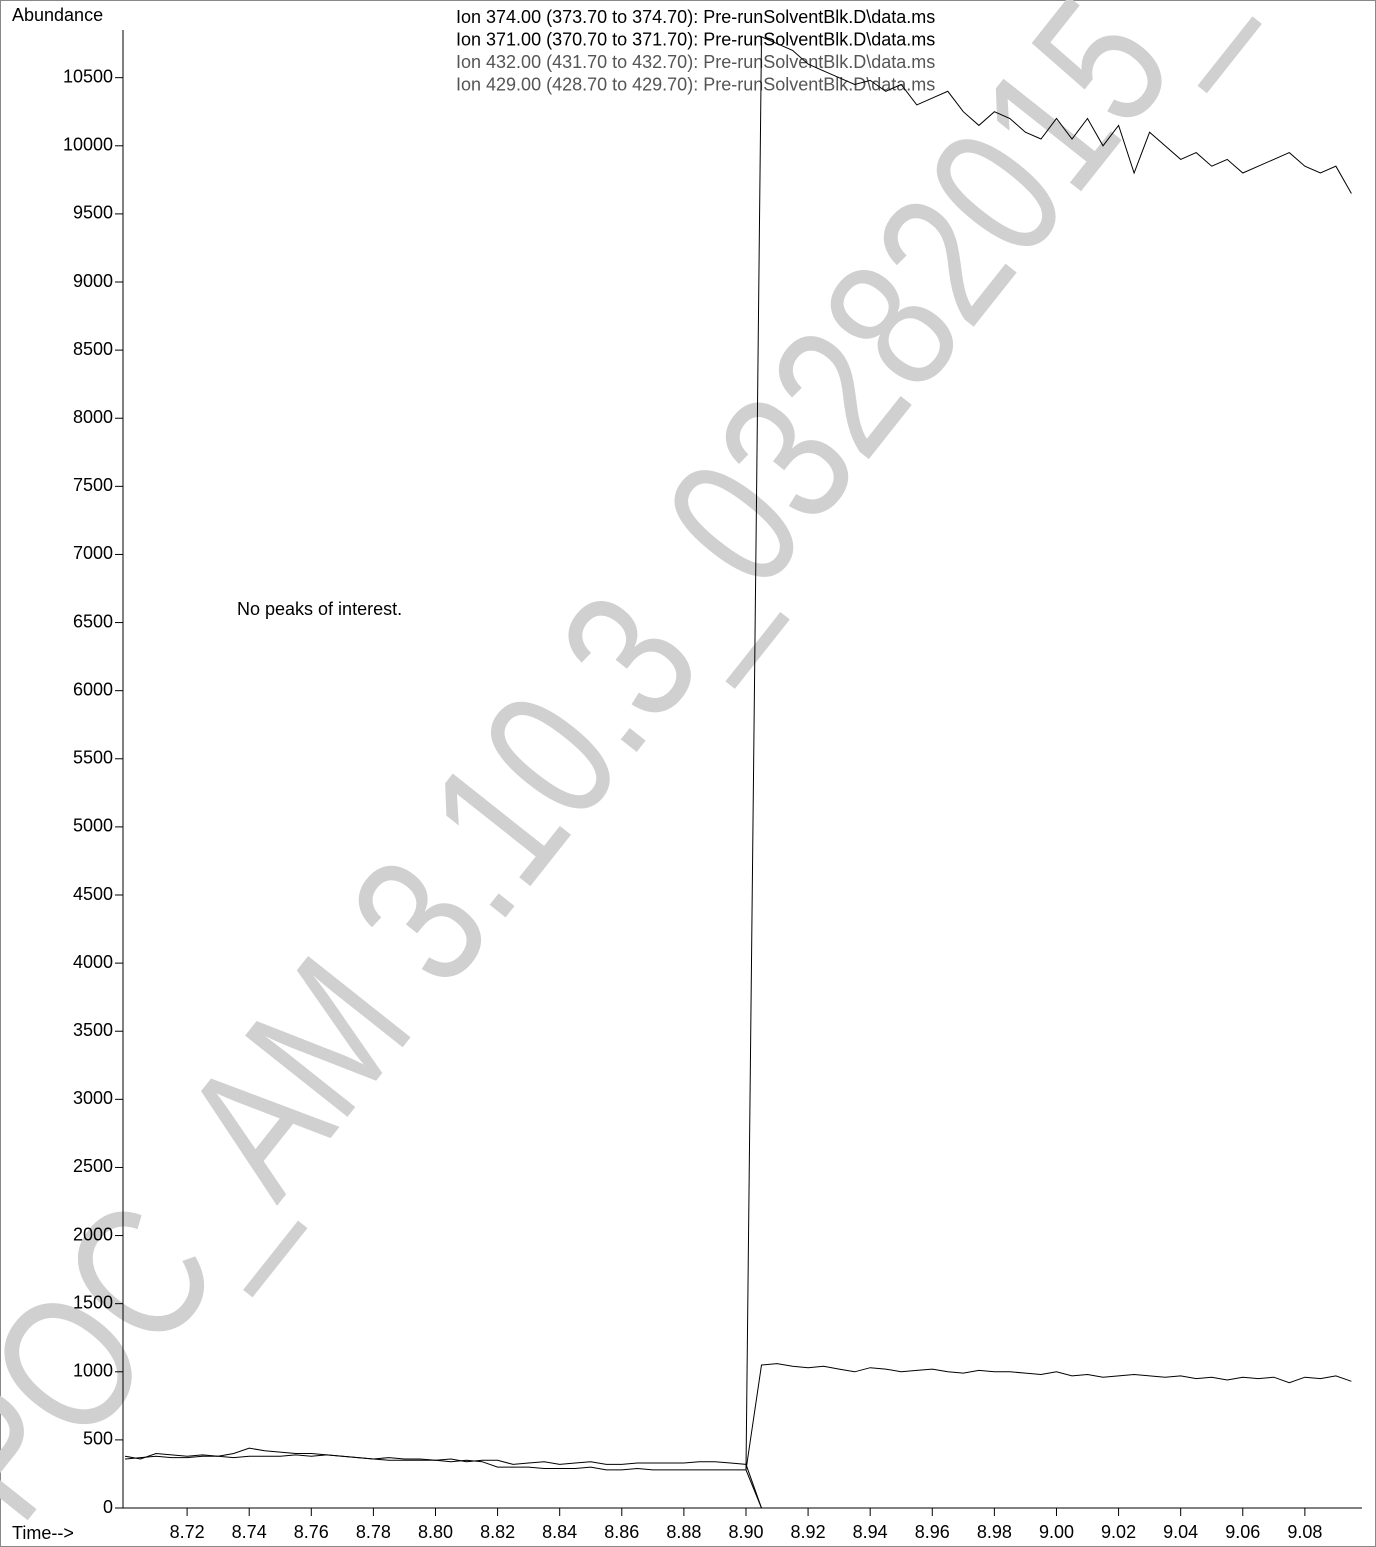 The image size is (1376, 1547). What do you see at coordinates (319, 609) in the screenshot?
I see `annotation: No peaks of interest.` at bounding box center [319, 609].